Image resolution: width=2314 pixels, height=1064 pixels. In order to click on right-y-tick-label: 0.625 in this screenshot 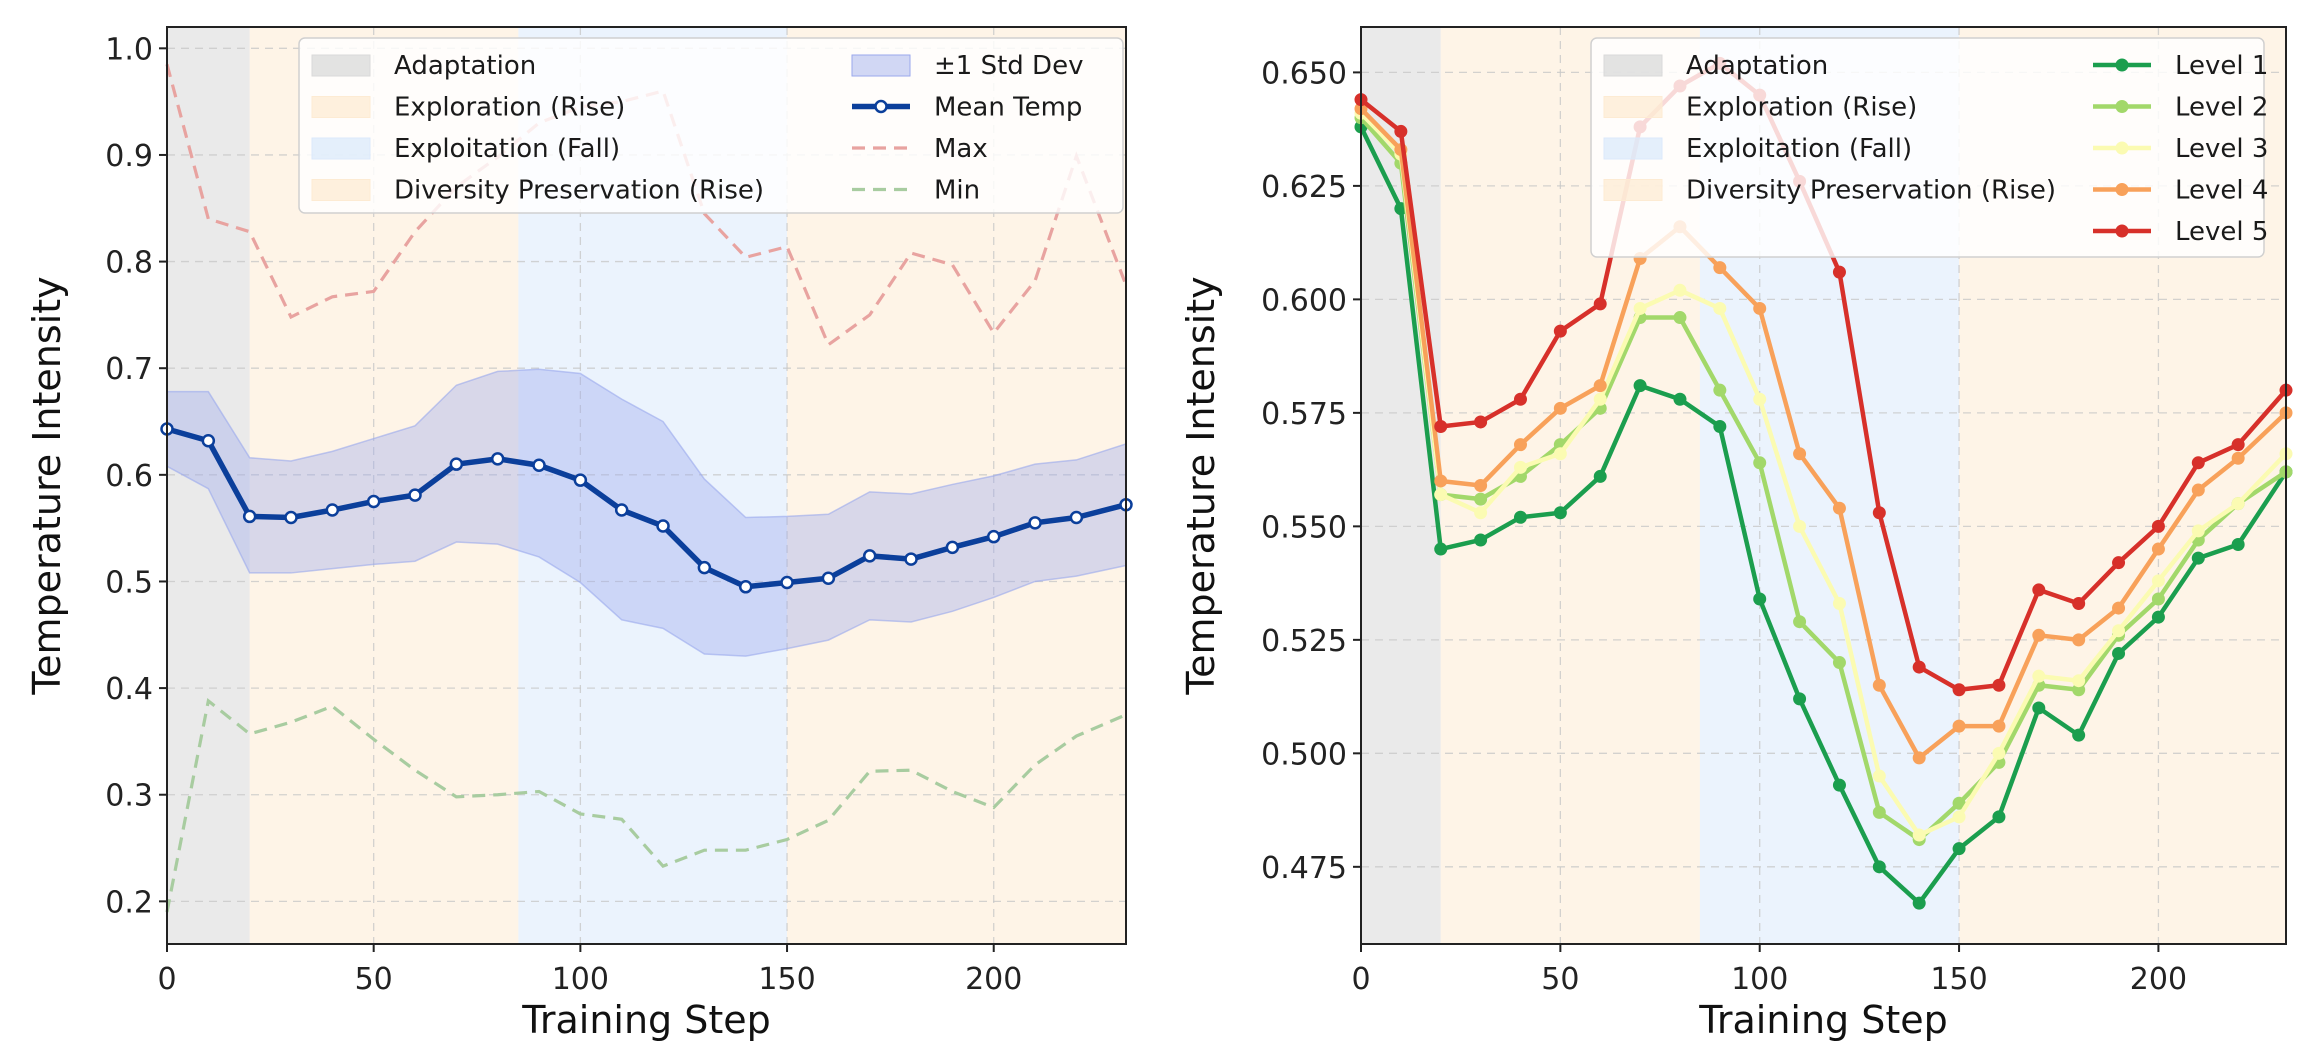, I will do `click(1304, 187)`.